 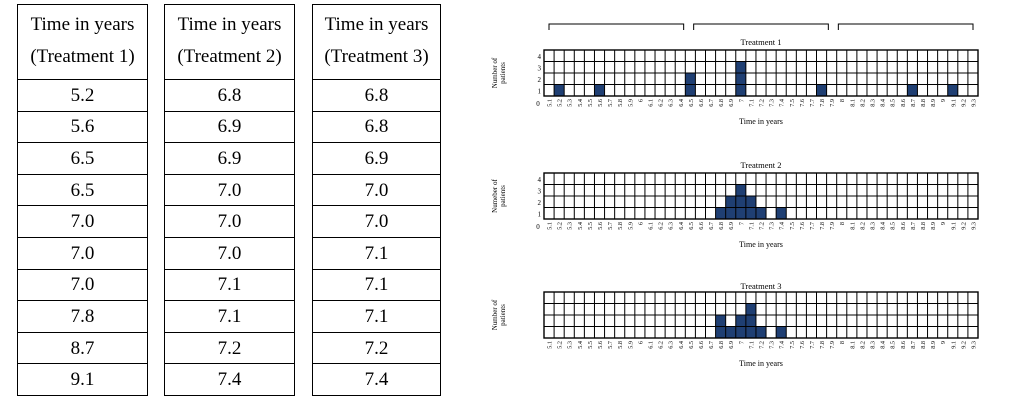 I want to click on y-tick-label: 3, so click(x=540, y=191).